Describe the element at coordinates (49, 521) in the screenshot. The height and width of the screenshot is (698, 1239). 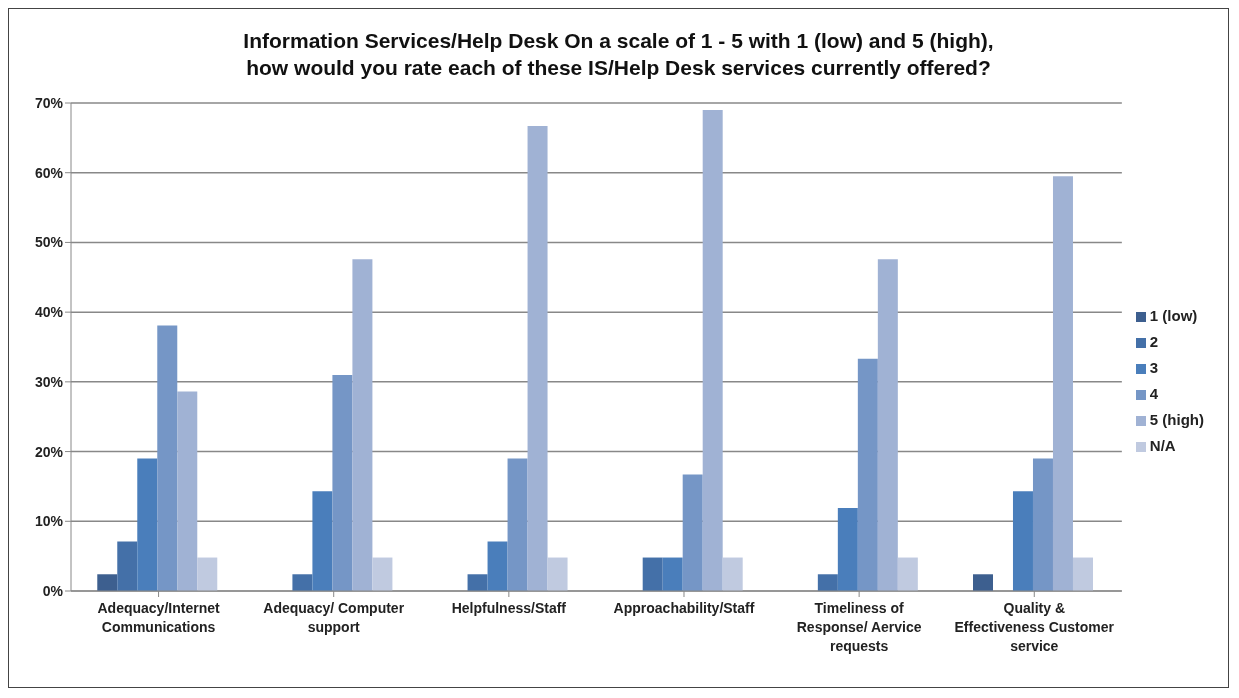
I see `y-tick-label: 10%` at that location.